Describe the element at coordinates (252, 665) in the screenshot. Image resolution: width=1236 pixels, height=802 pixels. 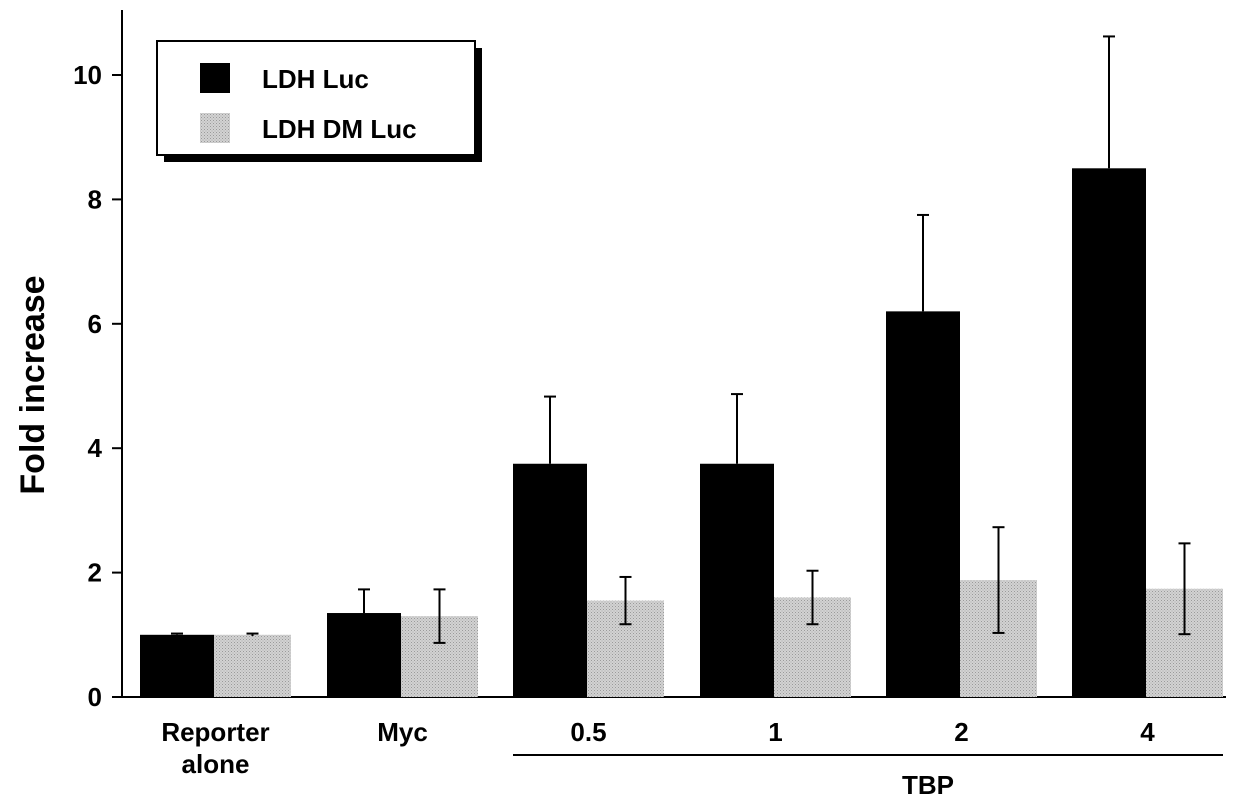
I see `bar-ldh-dm-luc` at that location.